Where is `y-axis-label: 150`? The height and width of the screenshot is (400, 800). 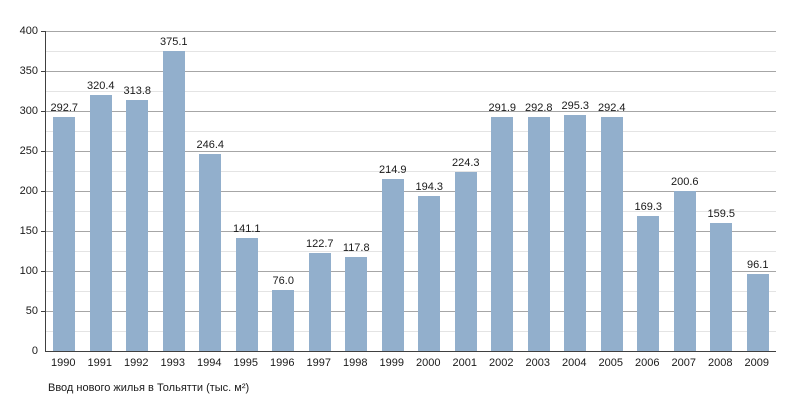 y-axis-label: 150 is located at coordinates (28, 231).